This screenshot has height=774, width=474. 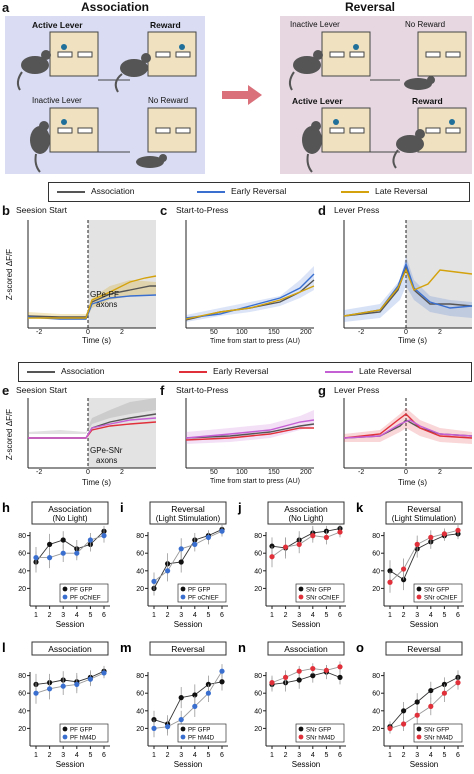 What do you see at coordinates (406, 332) in the screenshot?
I see `tick-d-2: 0` at bounding box center [406, 332].